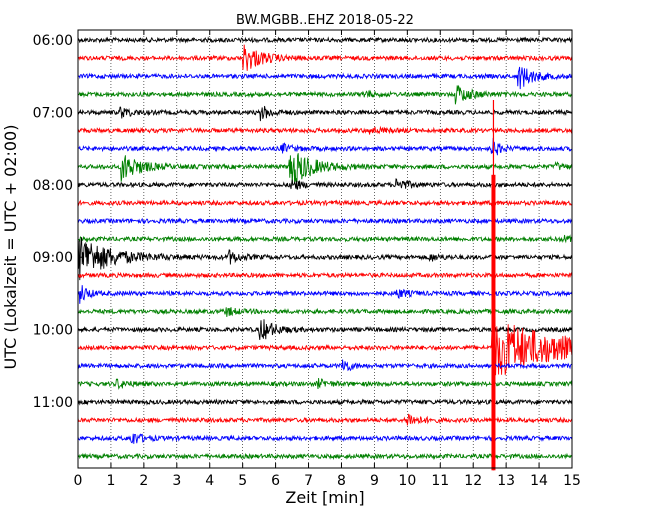 The height and width of the screenshot is (520, 650). I want to click on y-tick-label: 09:00, so click(53, 258).